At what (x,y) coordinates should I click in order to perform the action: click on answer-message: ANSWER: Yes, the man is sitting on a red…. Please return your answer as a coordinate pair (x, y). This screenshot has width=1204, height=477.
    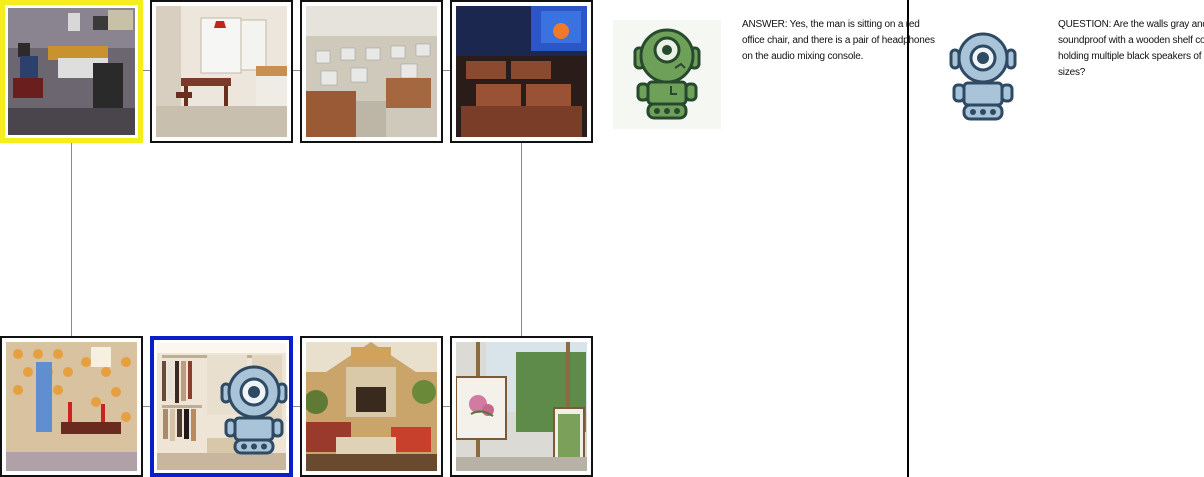
    Looking at the image, I should click on (838, 40).